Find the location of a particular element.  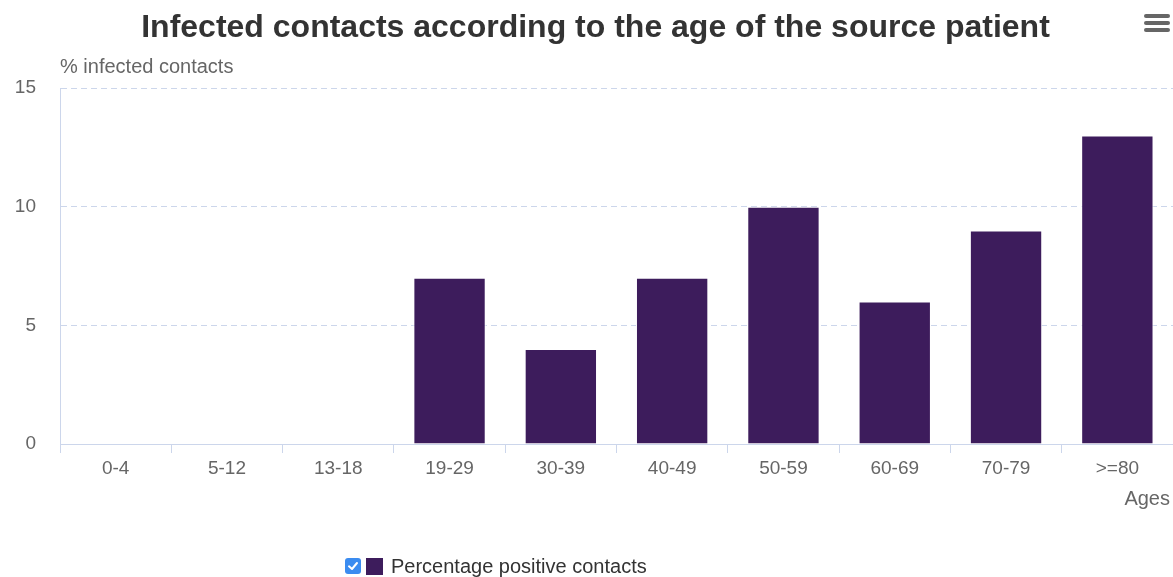

x-axis-title: Ages is located at coordinates (1147, 497).